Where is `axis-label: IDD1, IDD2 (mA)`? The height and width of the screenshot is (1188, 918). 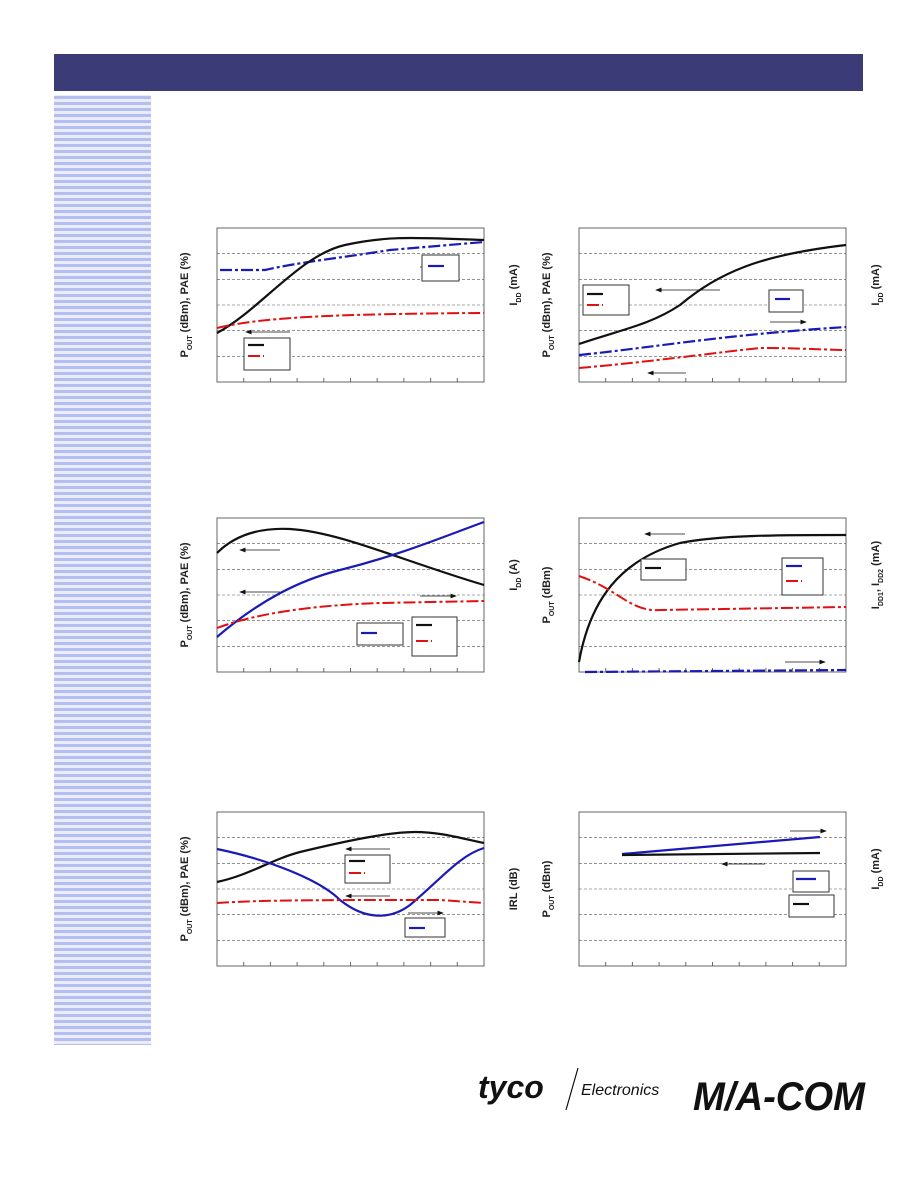
axis-label: IDD1, IDD2 (mA) is located at coordinates (877, 574).